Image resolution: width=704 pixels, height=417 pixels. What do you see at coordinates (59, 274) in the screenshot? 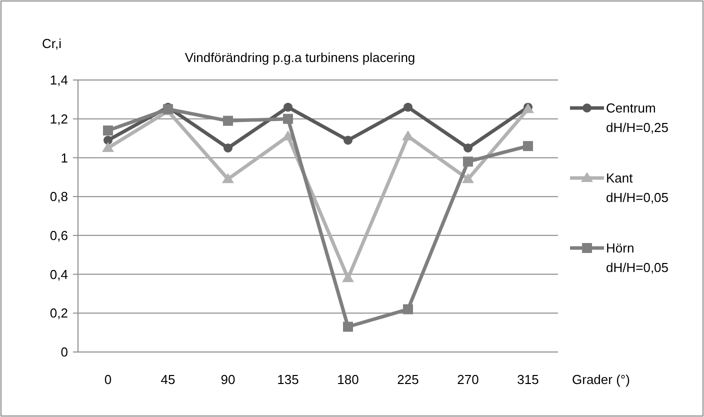
I see `y-tick-label: 0,4` at bounding box center [59, 274].